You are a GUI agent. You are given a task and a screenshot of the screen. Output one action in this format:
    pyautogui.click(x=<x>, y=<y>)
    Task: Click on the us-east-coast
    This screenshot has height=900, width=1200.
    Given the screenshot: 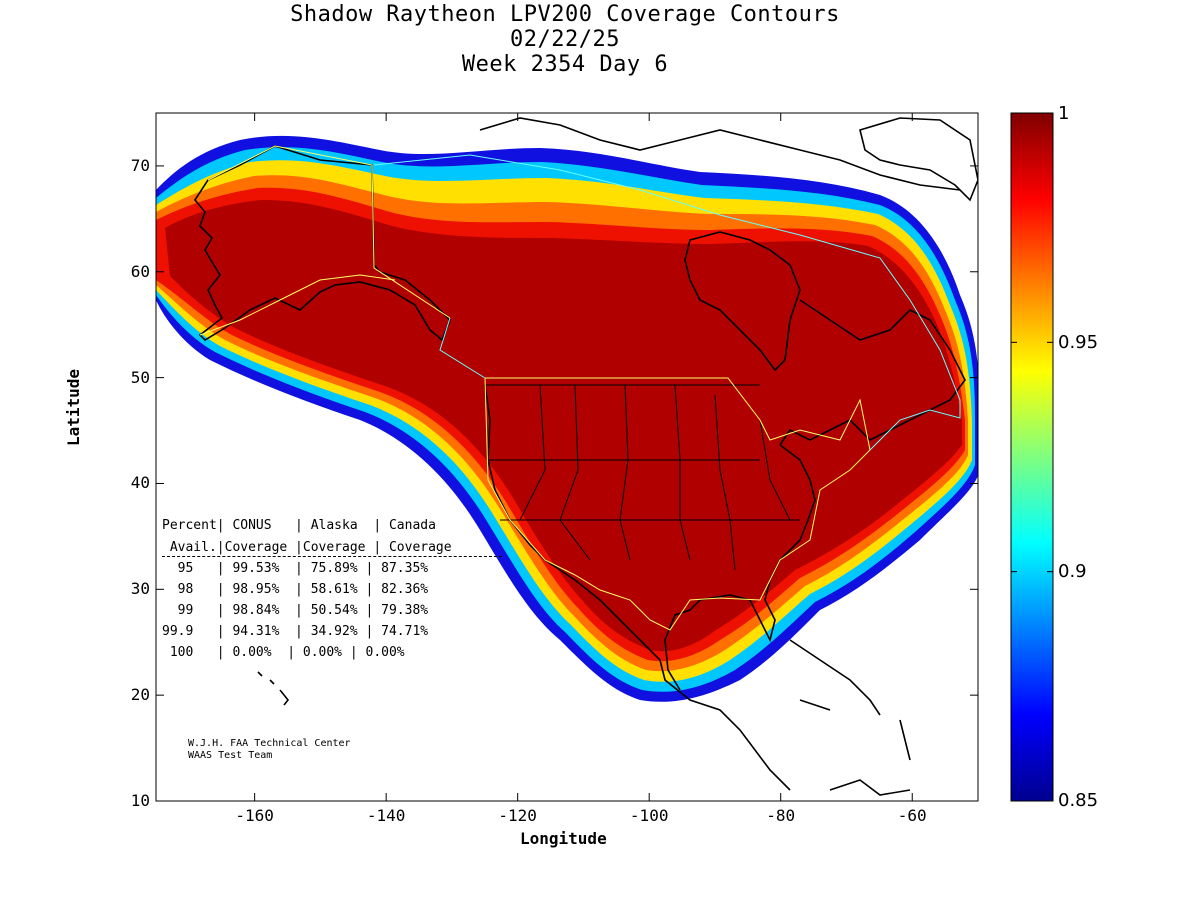 What is the action you would take?
    pyautogui.click(x=740, y=567)
    